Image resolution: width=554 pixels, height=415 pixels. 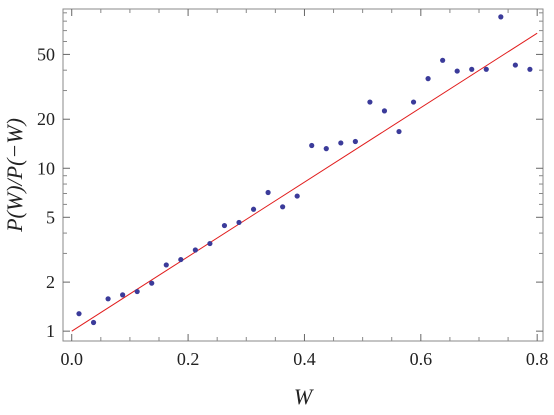 I want to click on x-tick-label: 0.6, so click(x=421, y=359).